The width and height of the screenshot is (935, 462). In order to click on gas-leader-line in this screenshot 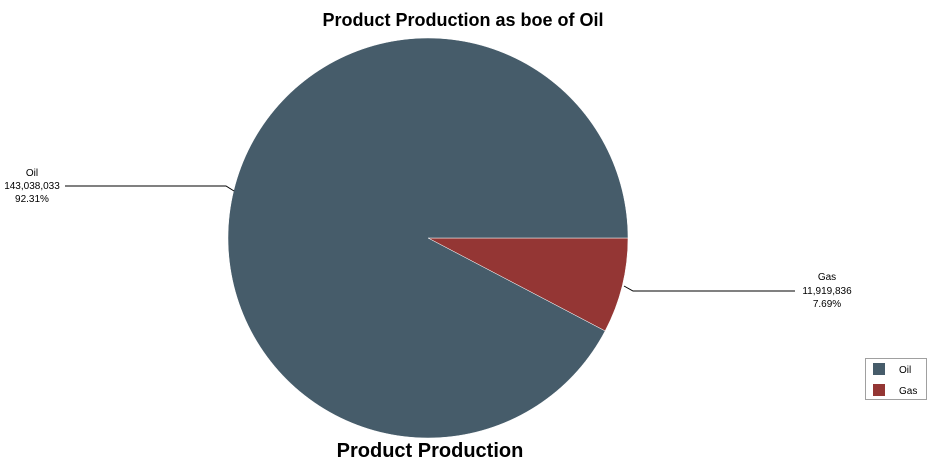, I will do `click(709, 288)`.